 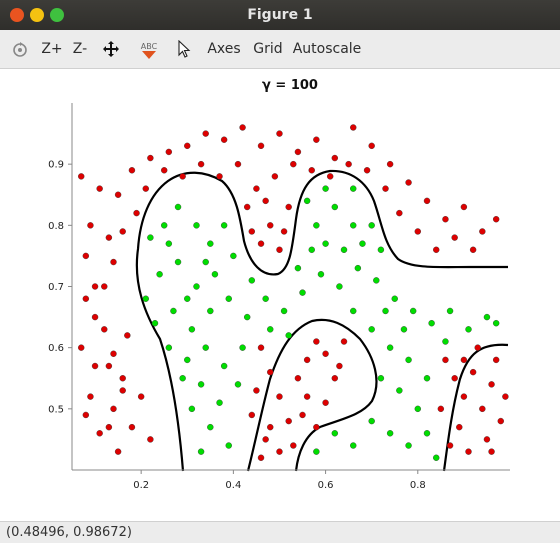 I want to click on minimize-window-button, so click(x=37, y=15).